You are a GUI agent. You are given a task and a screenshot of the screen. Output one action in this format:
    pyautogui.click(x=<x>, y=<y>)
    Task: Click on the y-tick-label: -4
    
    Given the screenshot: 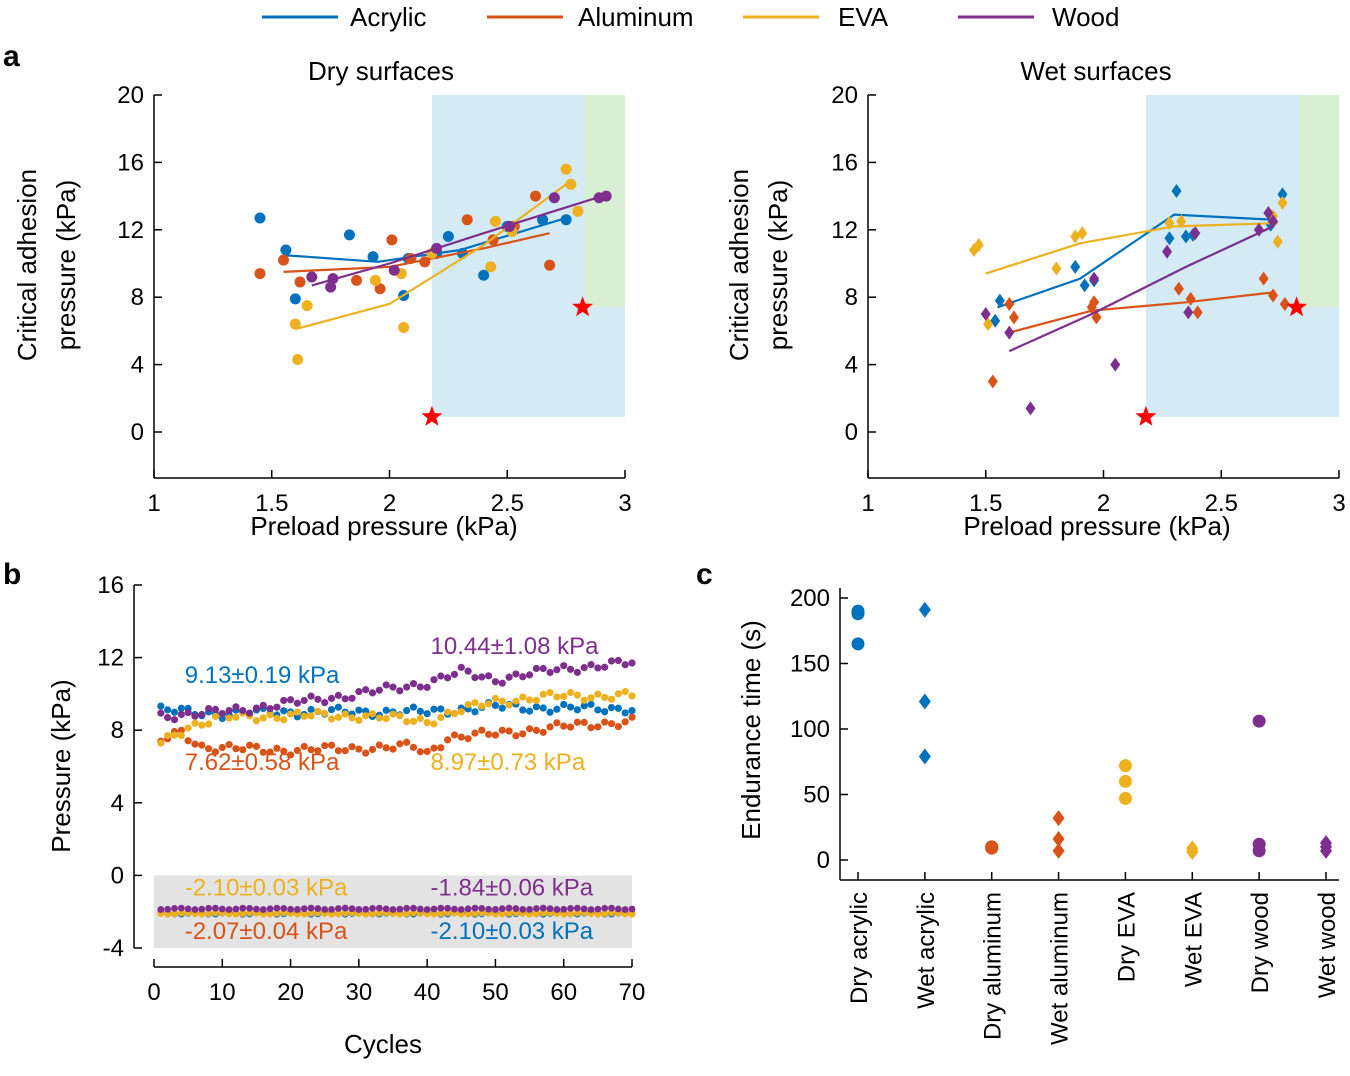 What is the action you would take?
    pyautogui.click(x=113, y=948)
    